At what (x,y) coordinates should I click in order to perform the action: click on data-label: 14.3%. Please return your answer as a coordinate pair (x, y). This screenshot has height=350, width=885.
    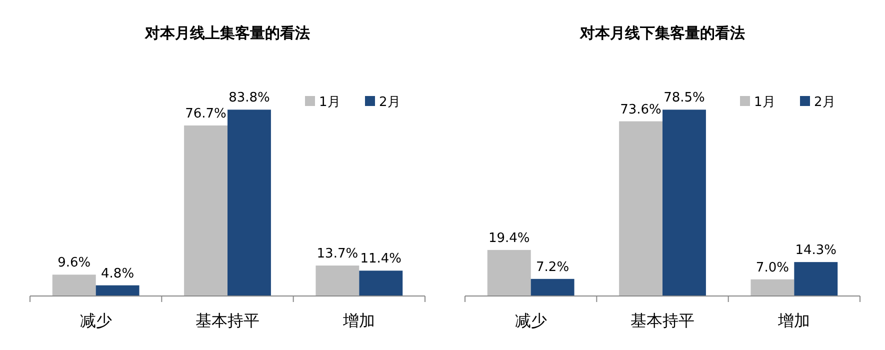
    Looking at the image, I should click on (816, 250).